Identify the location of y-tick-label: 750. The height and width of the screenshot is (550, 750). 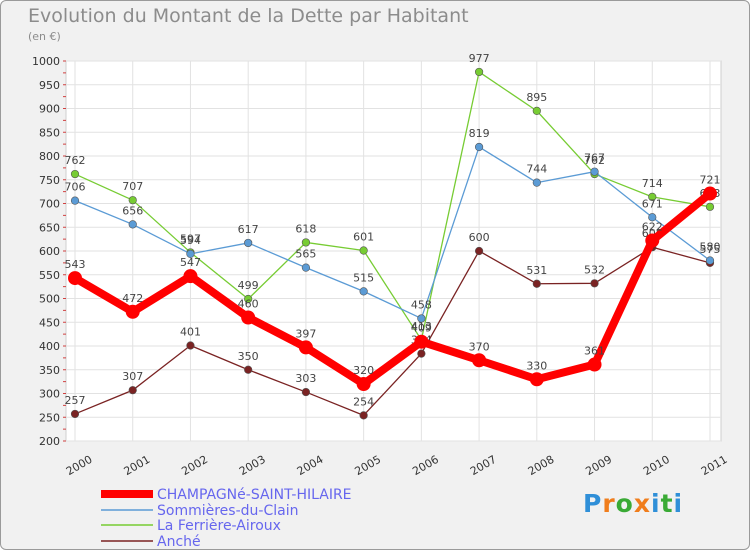
(49, 180).